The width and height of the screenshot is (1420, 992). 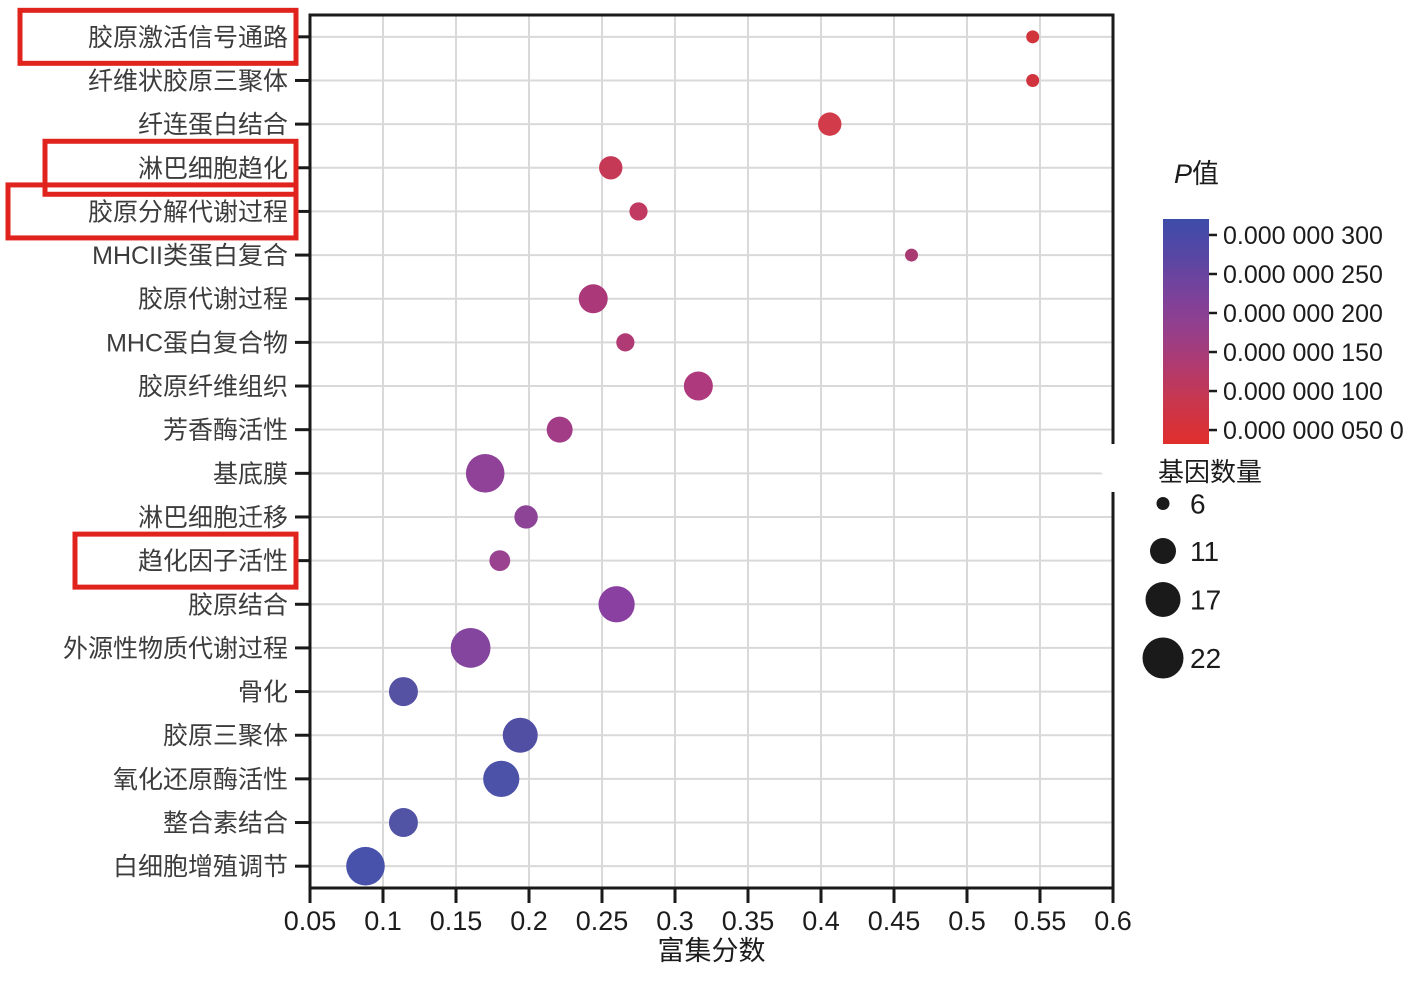 What do you see at coordinates (188, 38) in the screenshot?
I see `y-axis-label: 胶原激活信号通路` at bounding box center [188, 38].